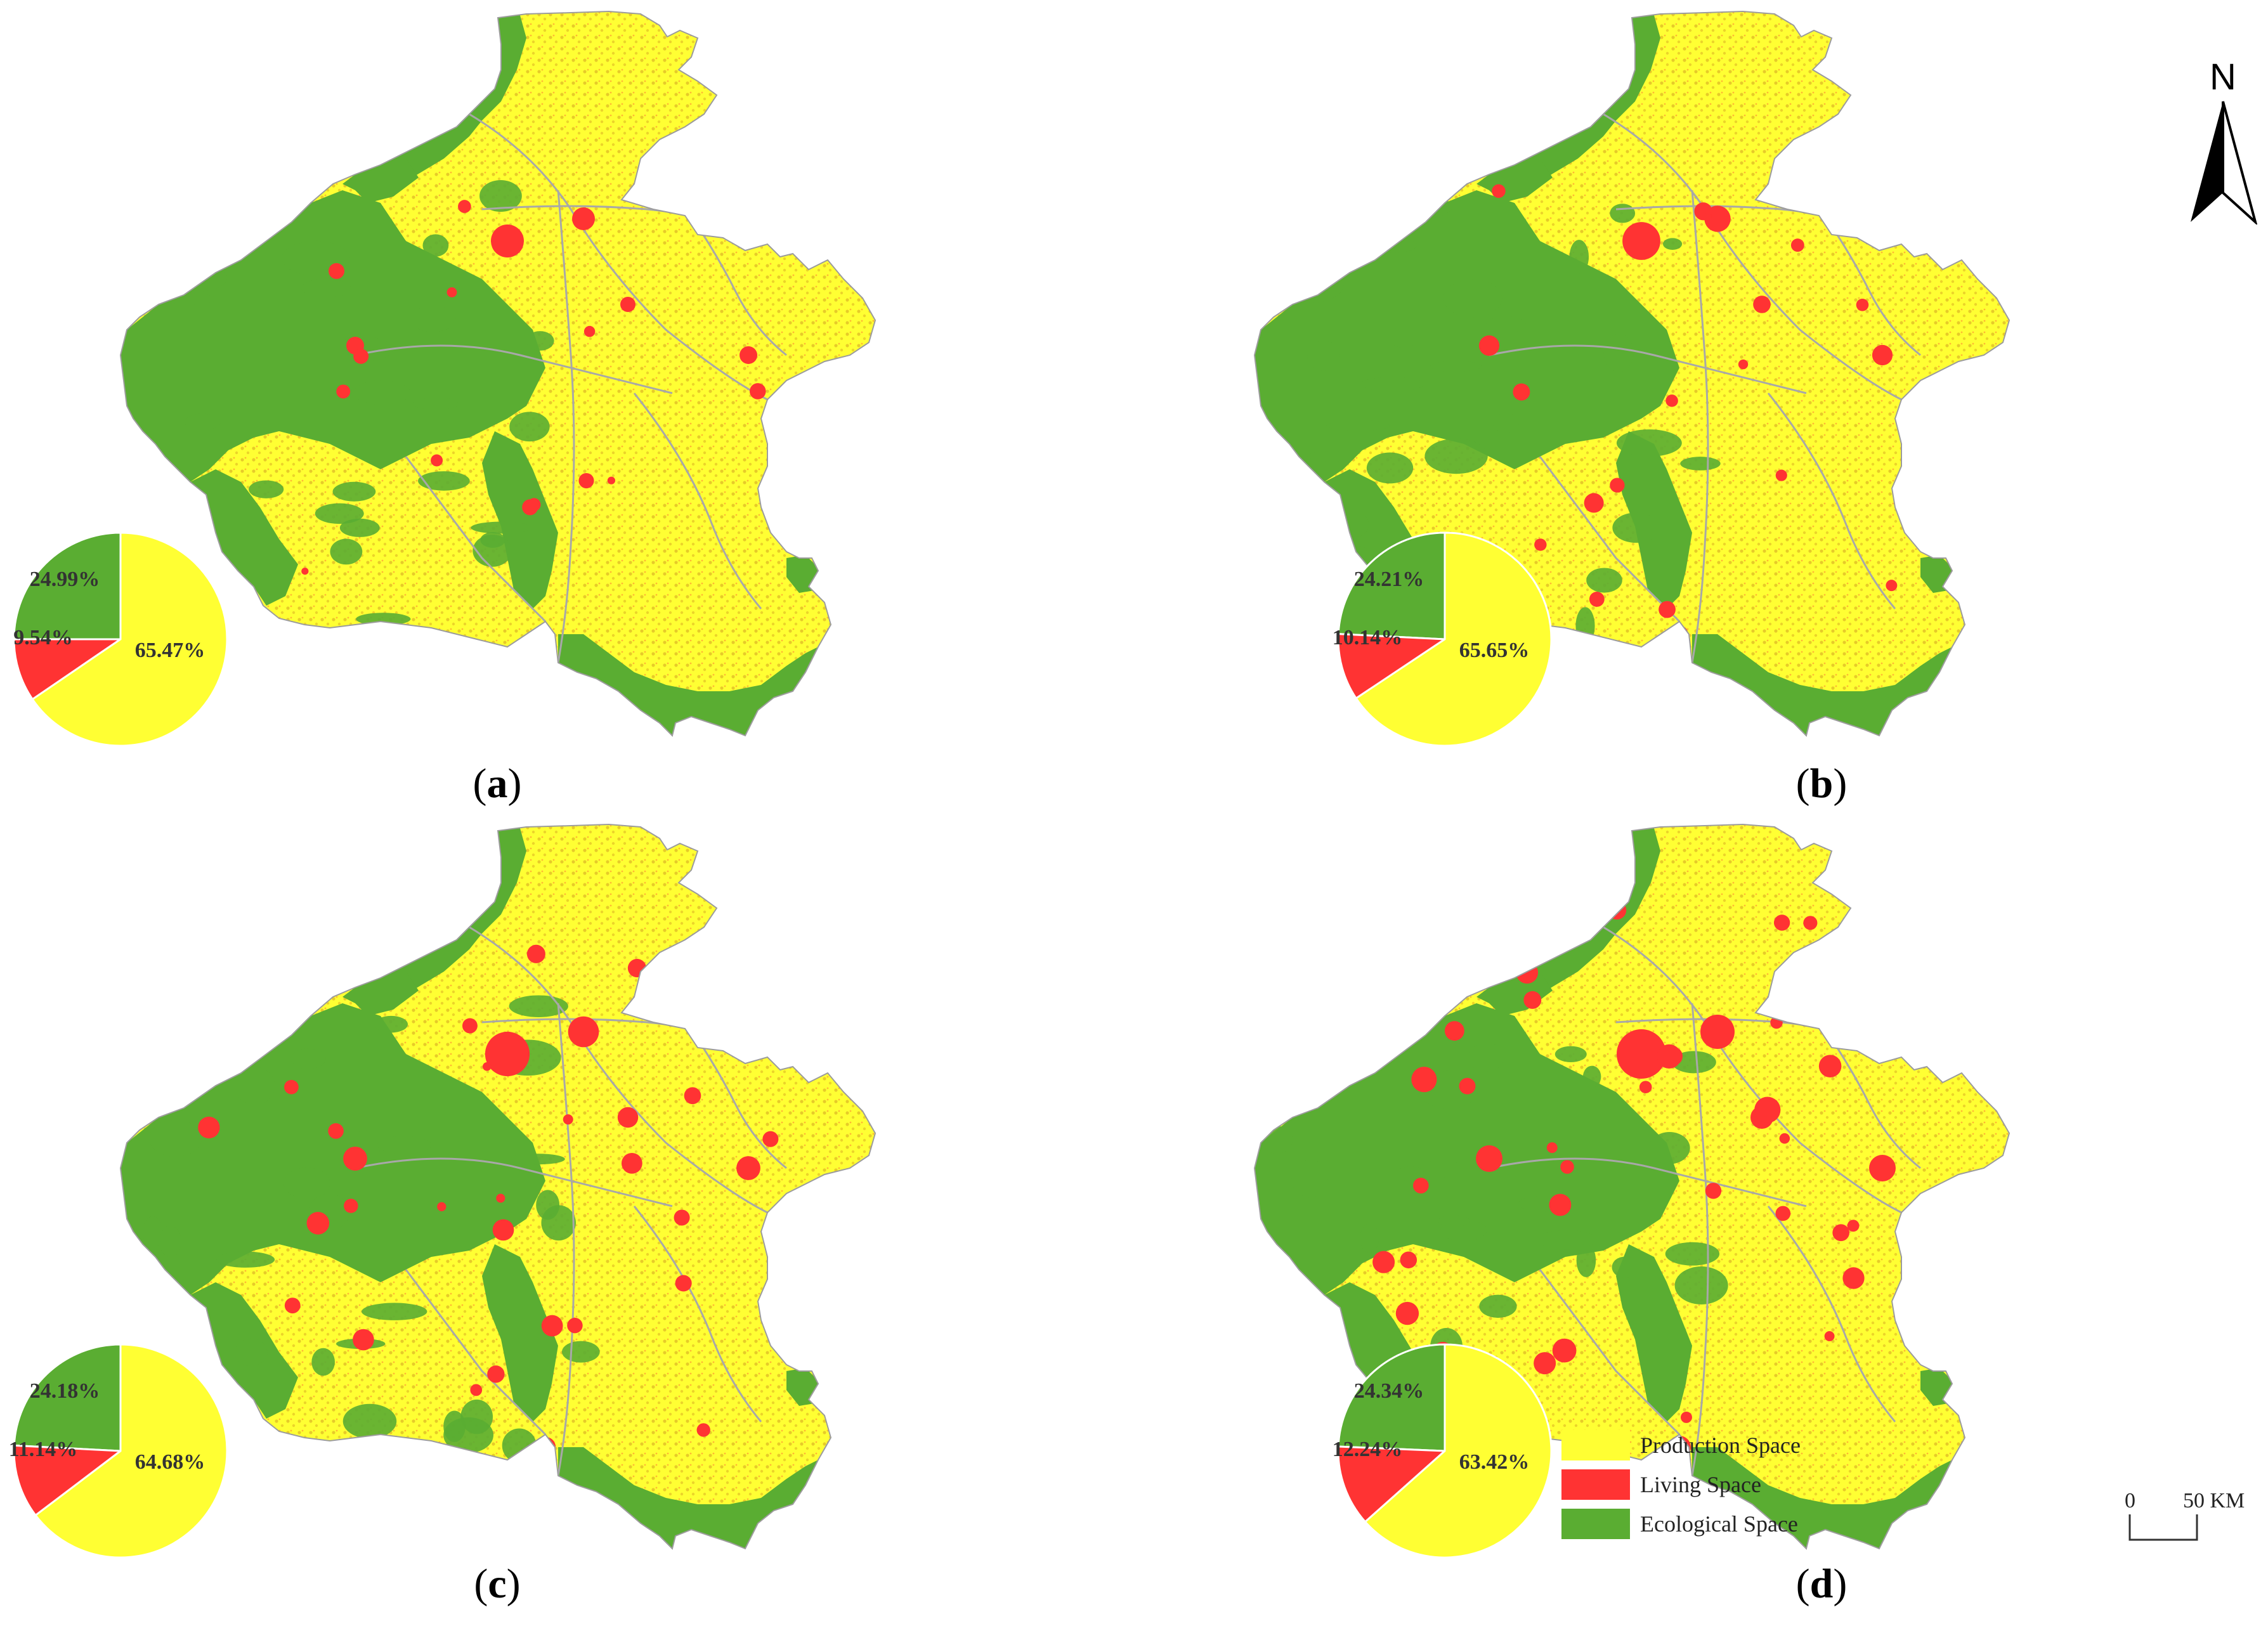  Describe the element at coordinates (498, 1584) in the screenshot. I see `caption-c: (c)` at that location.